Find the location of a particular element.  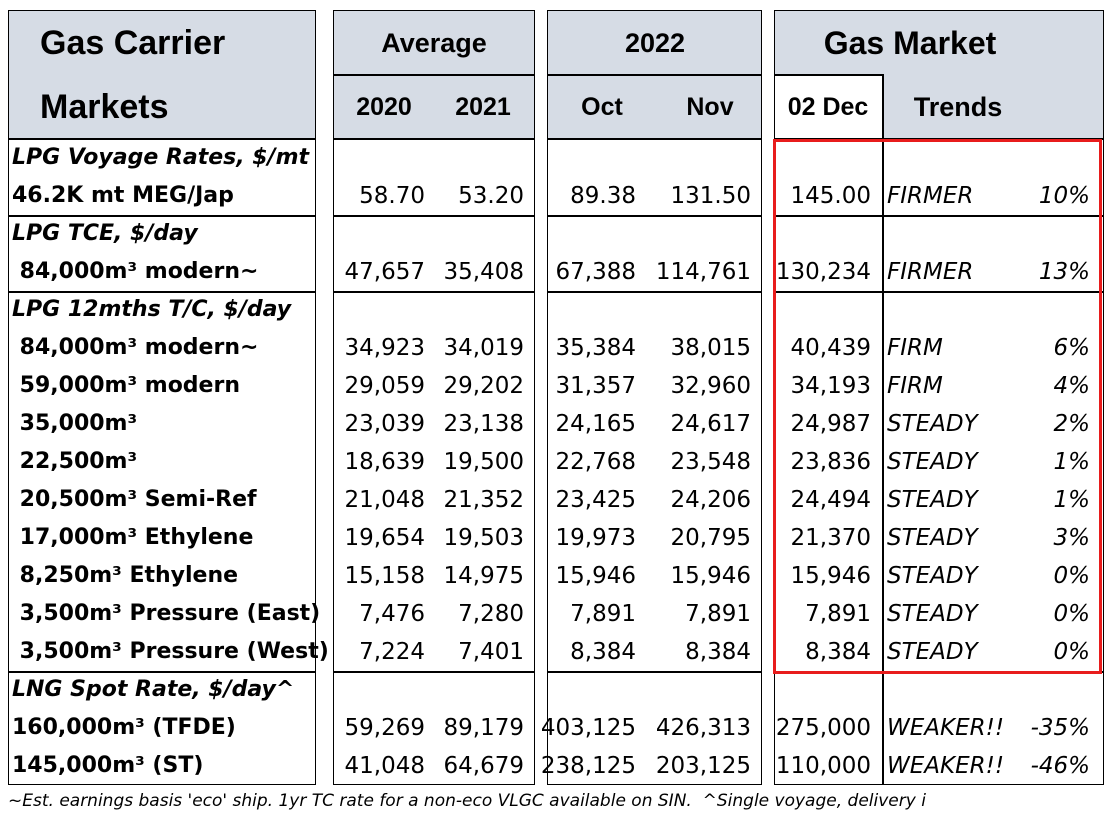

cell-value: 130,234 is located at coordinates (823, 272).